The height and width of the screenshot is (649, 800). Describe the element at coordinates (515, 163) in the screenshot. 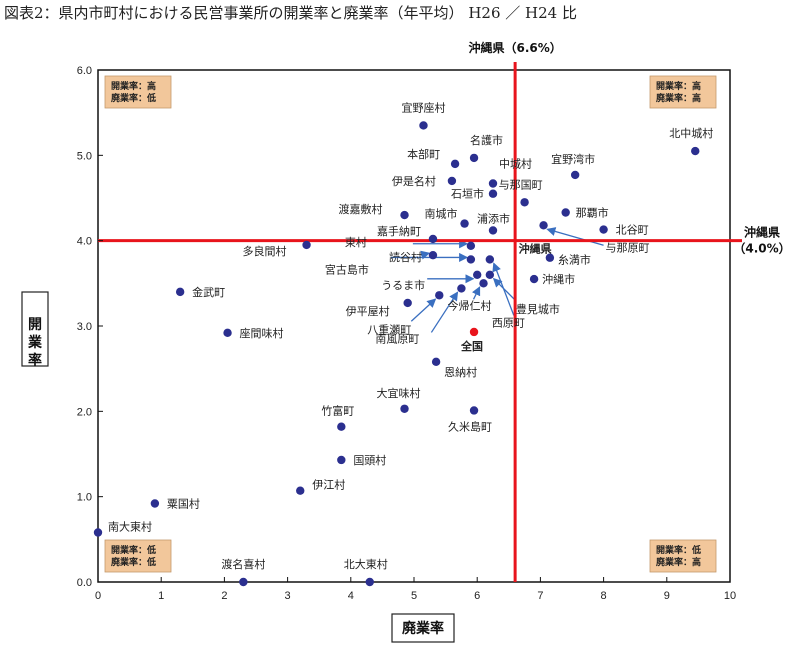

I see `point-label: 中城村` at that location.